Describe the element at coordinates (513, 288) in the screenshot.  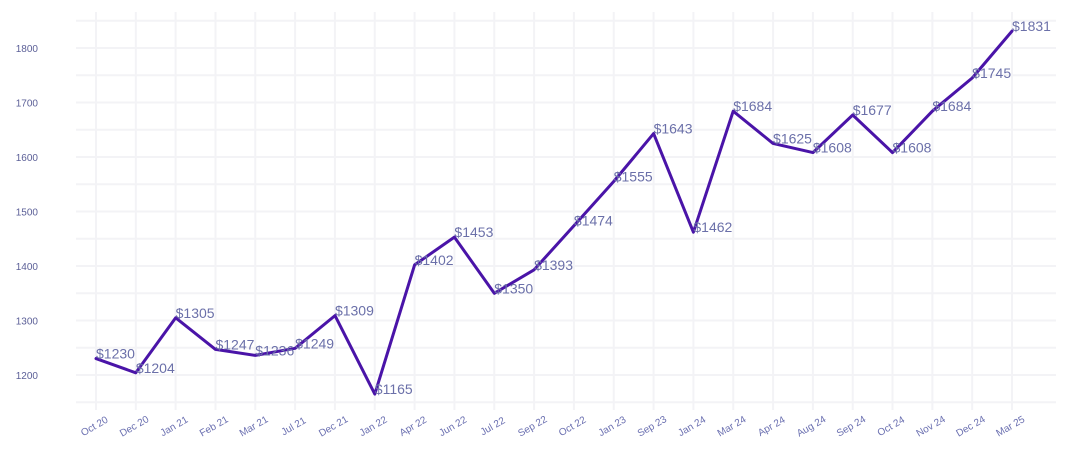
I see `data-label: $1350` at that location.